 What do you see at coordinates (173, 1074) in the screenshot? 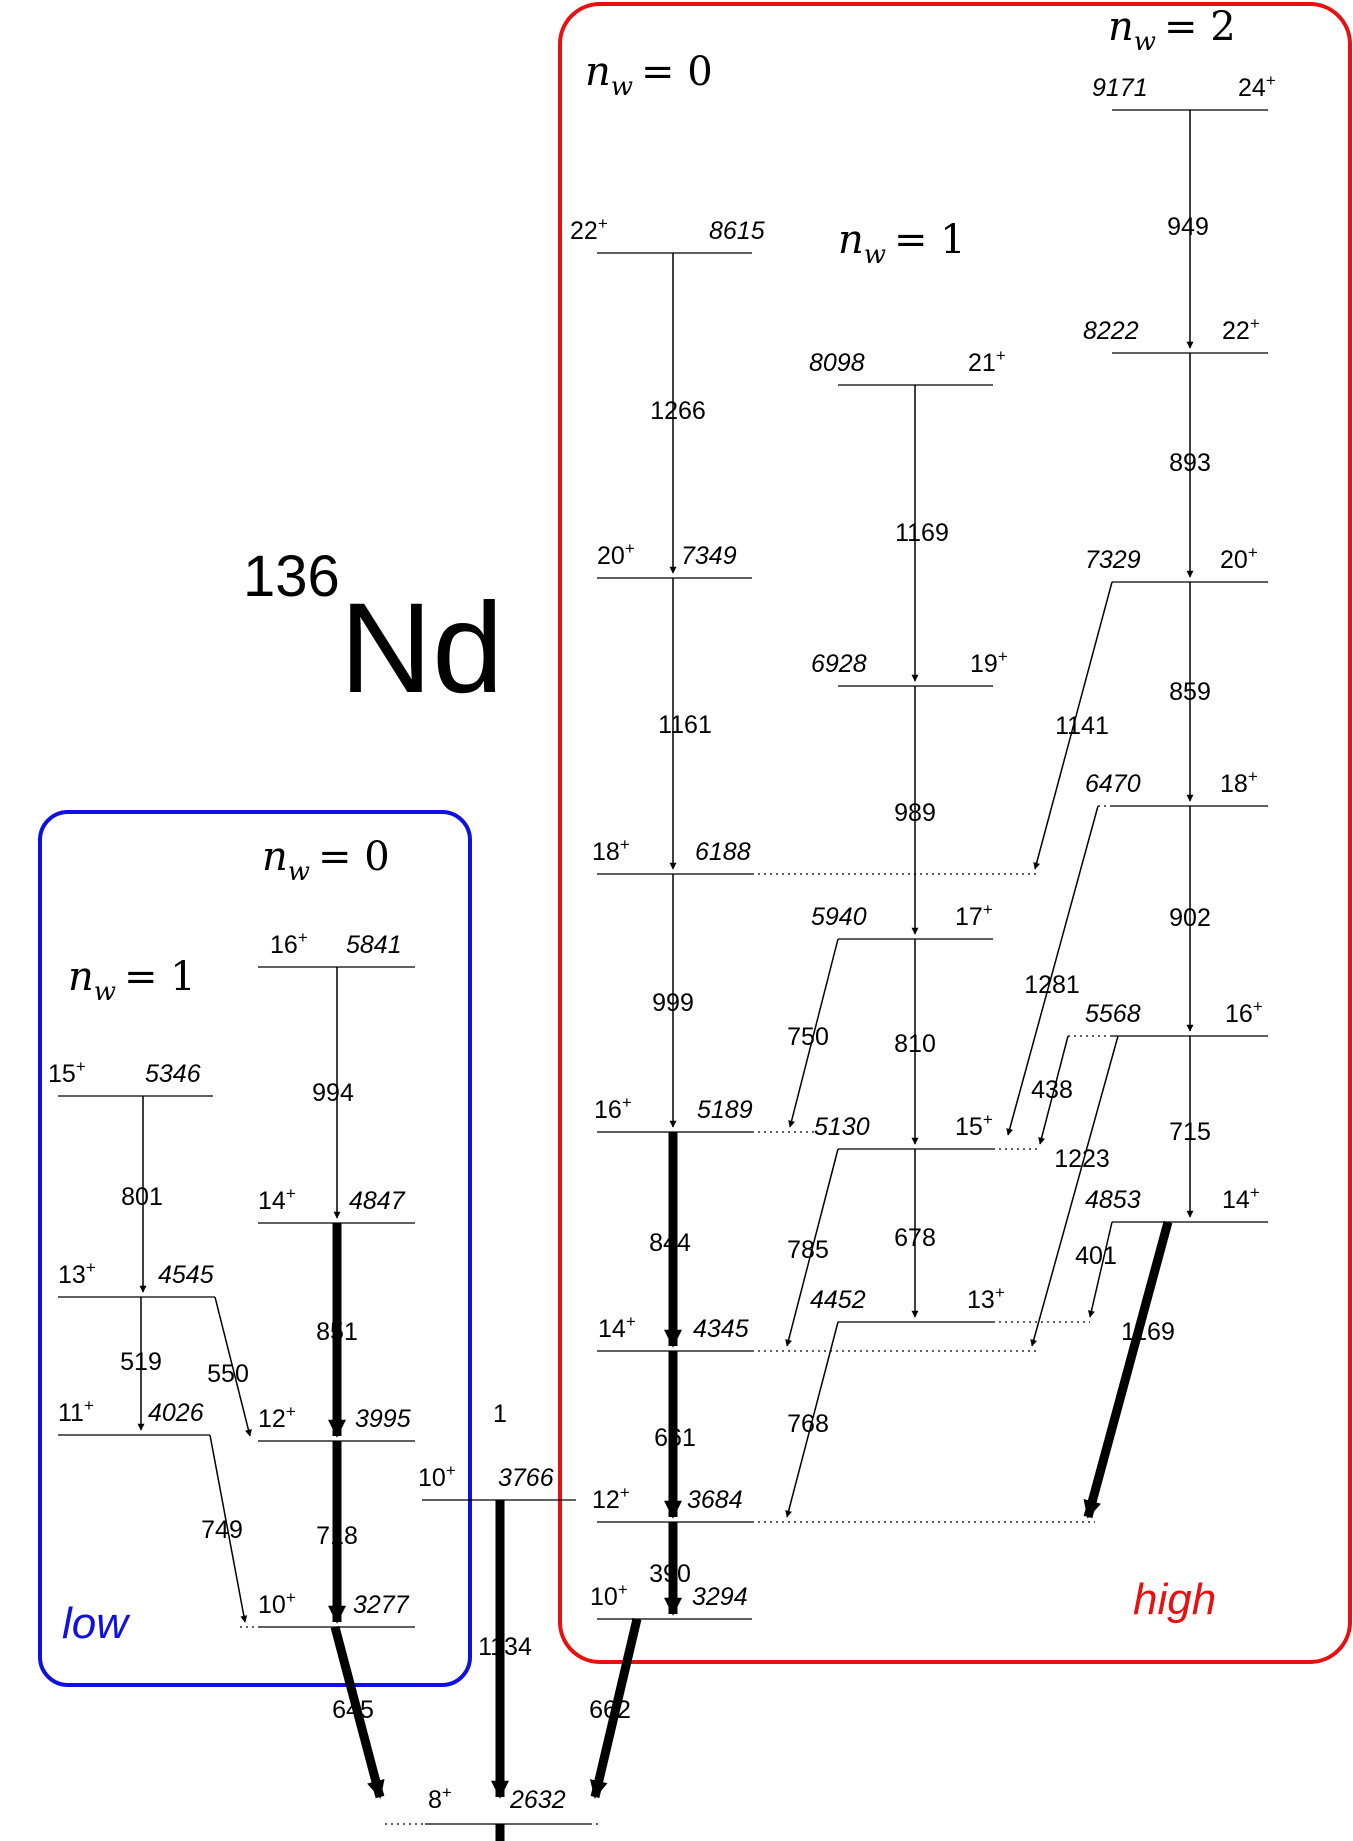
I see `level-energy-5346: 5346` at bounding box center [173, 1074].